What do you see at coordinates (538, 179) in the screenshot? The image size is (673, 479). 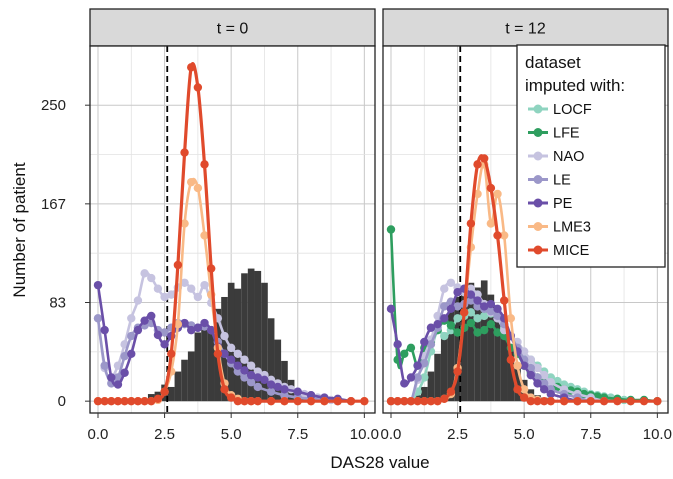 I see `legend-swatch-point` at bounding box center [538, 179].